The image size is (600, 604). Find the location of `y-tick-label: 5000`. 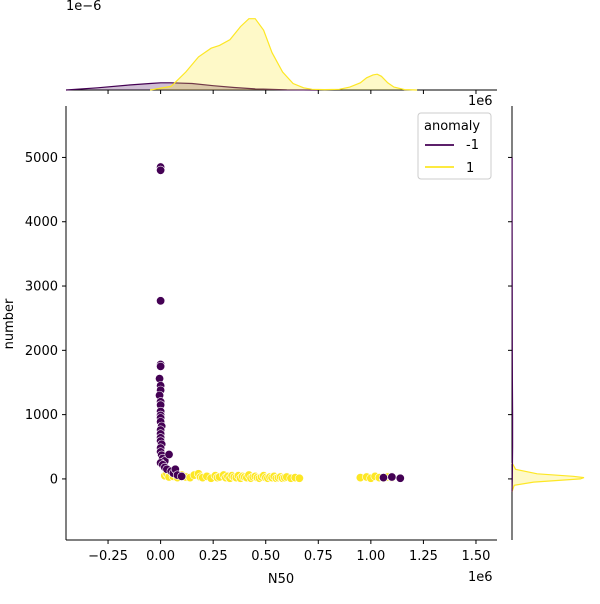

y-tick-label: 5000 is located at coordinates (41, 158).